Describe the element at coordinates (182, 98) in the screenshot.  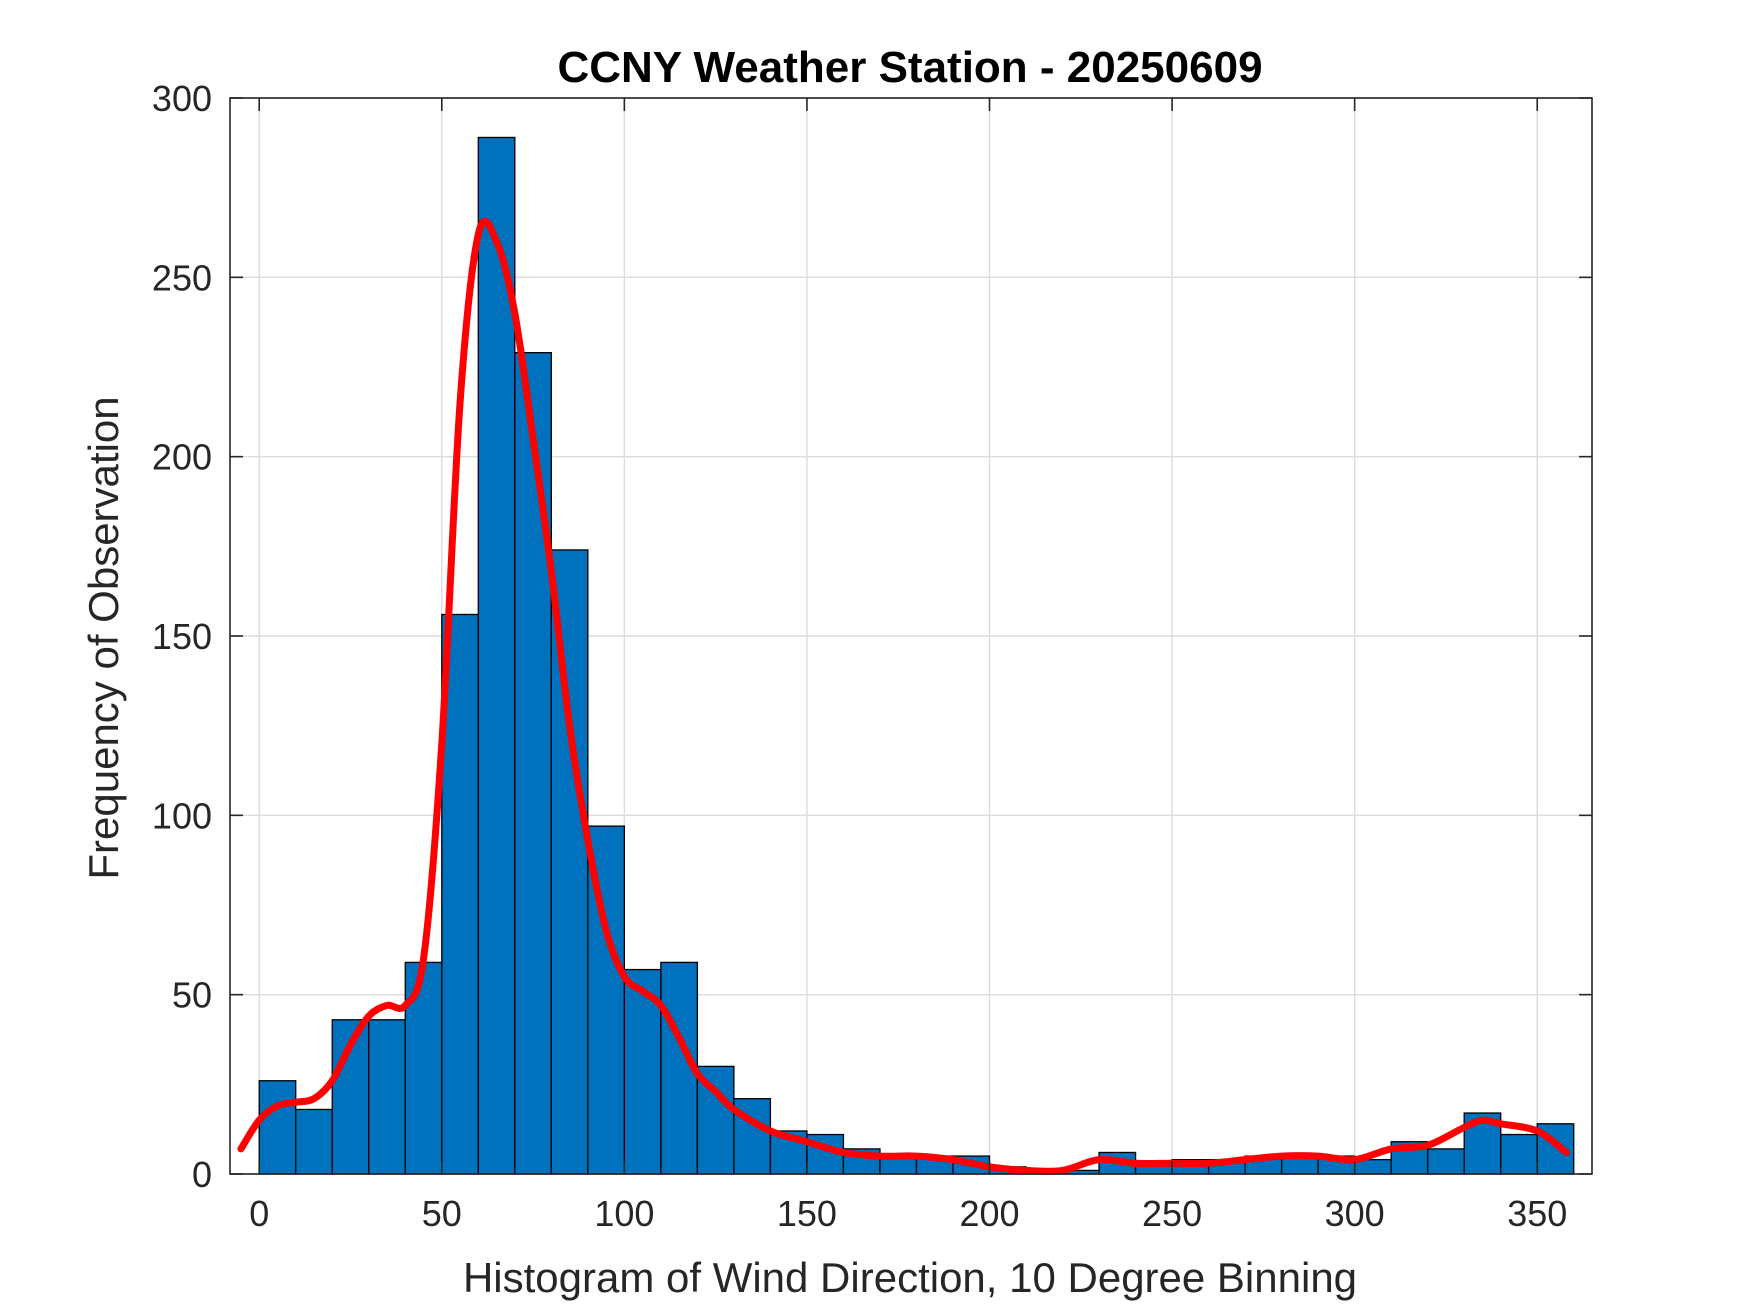
I see `y-tick-label: 300` at that location.